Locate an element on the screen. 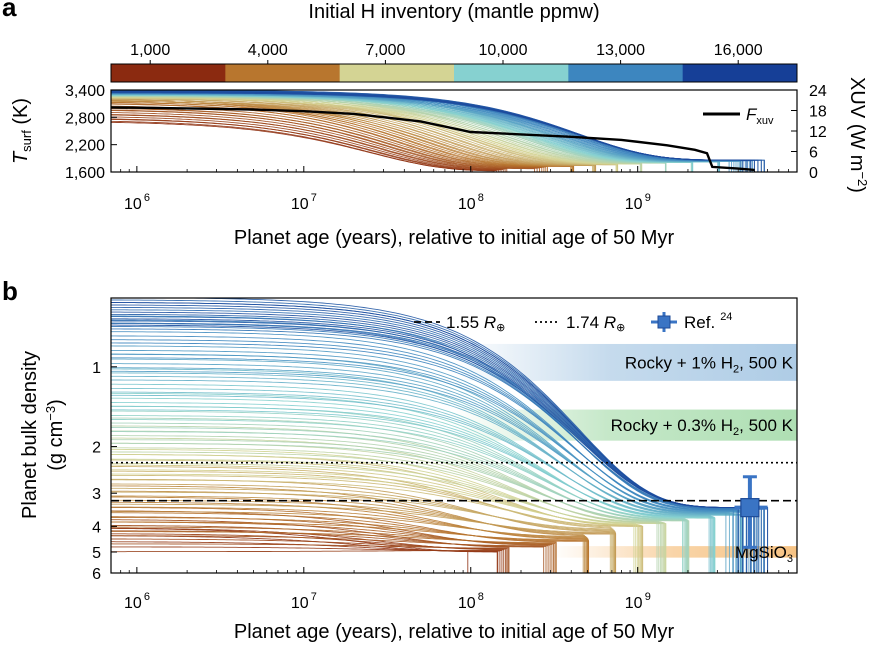  colorbar-tick-label: 13,000 is located at coordinates (620, 50).